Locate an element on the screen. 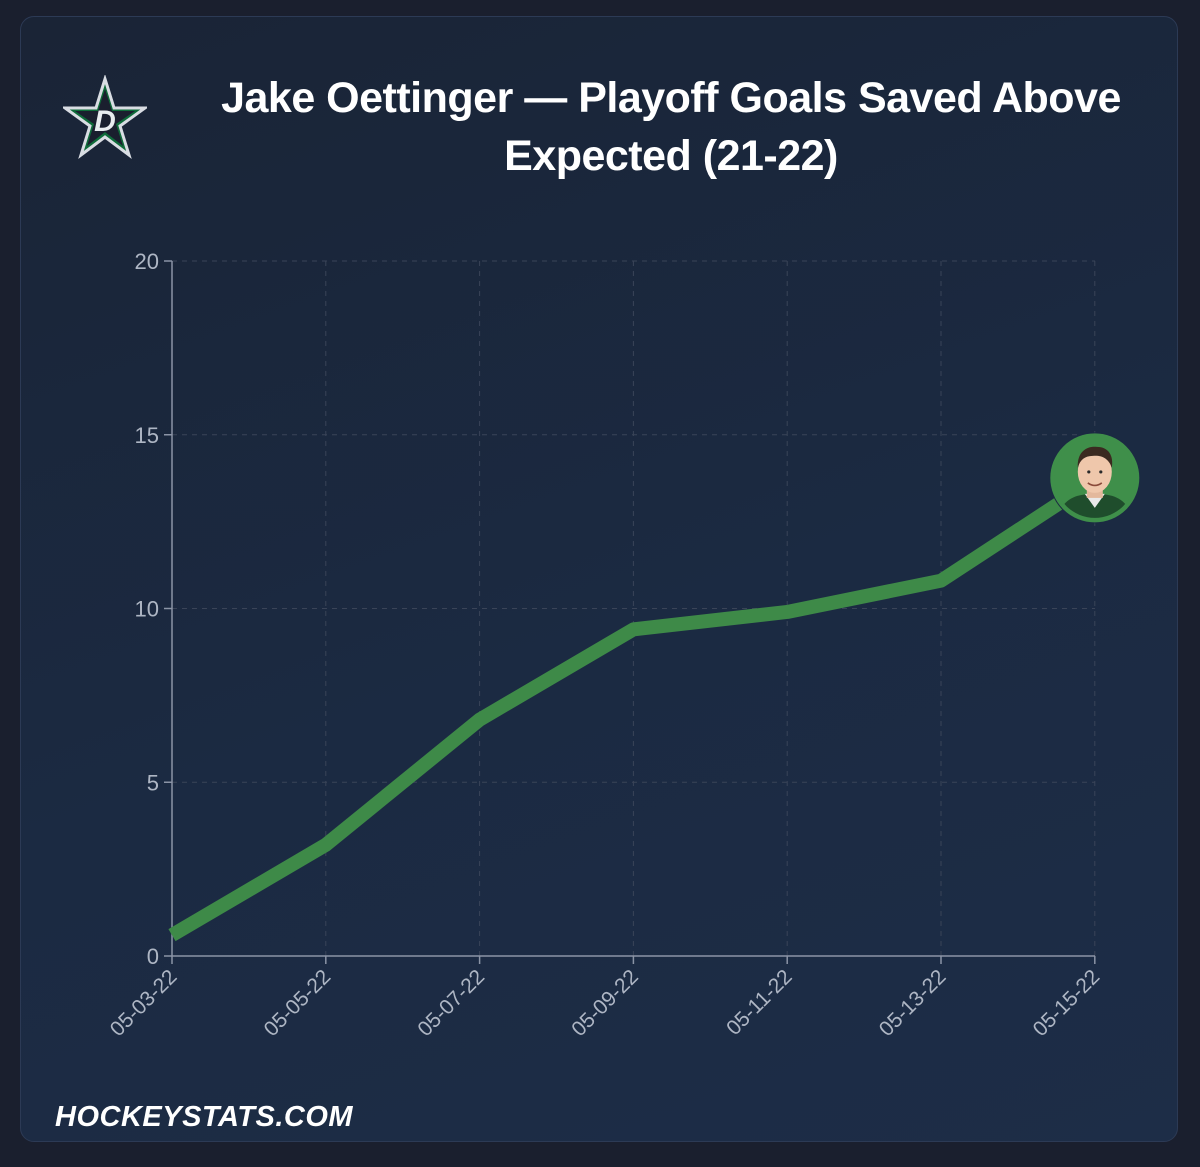 The height and width of the screenshot is (1167, 1200). player-avatar-icon is located at coordinates (1095, 478).